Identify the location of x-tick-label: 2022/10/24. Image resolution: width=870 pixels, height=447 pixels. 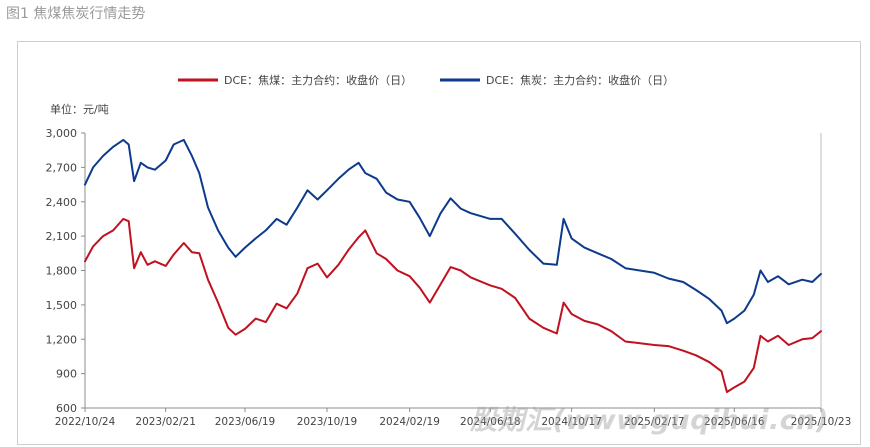
(85, 422).